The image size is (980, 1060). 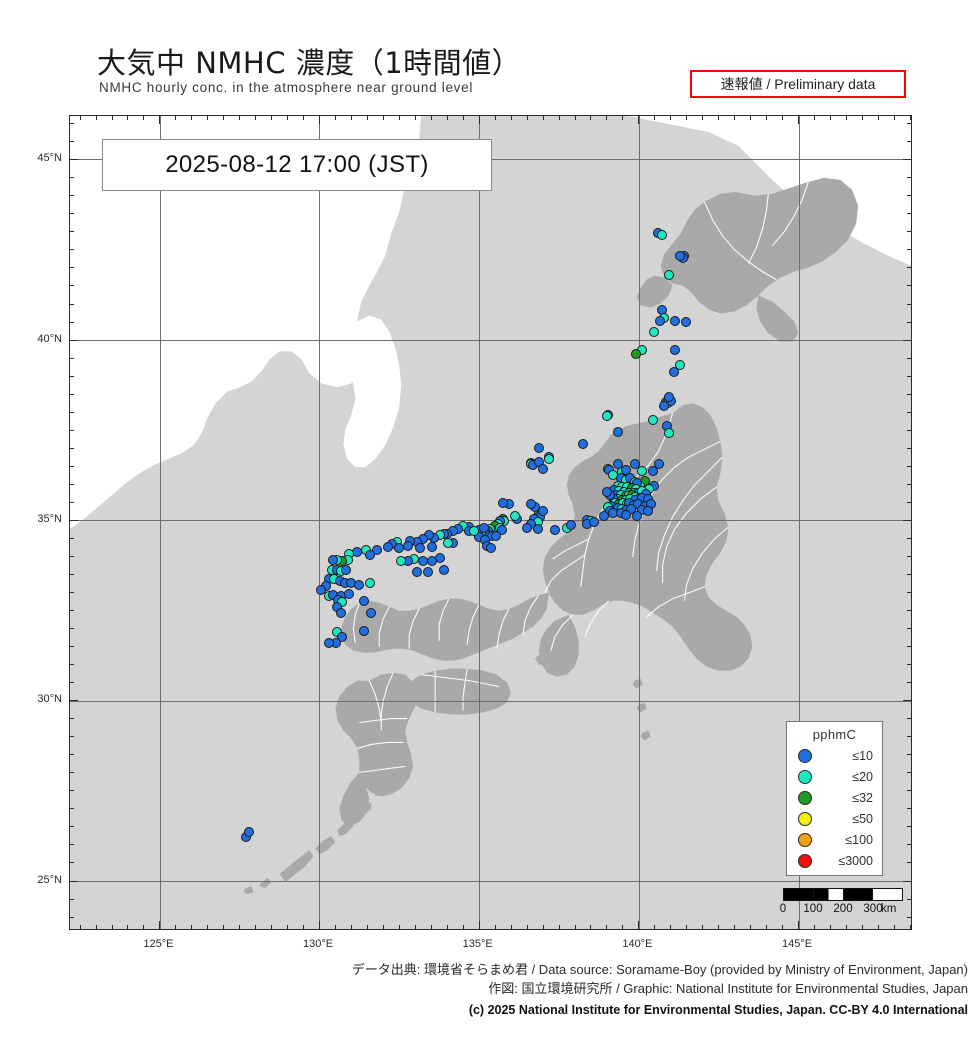 I want to click on legend-item-label: ≤50, so click(x=862, y=818).